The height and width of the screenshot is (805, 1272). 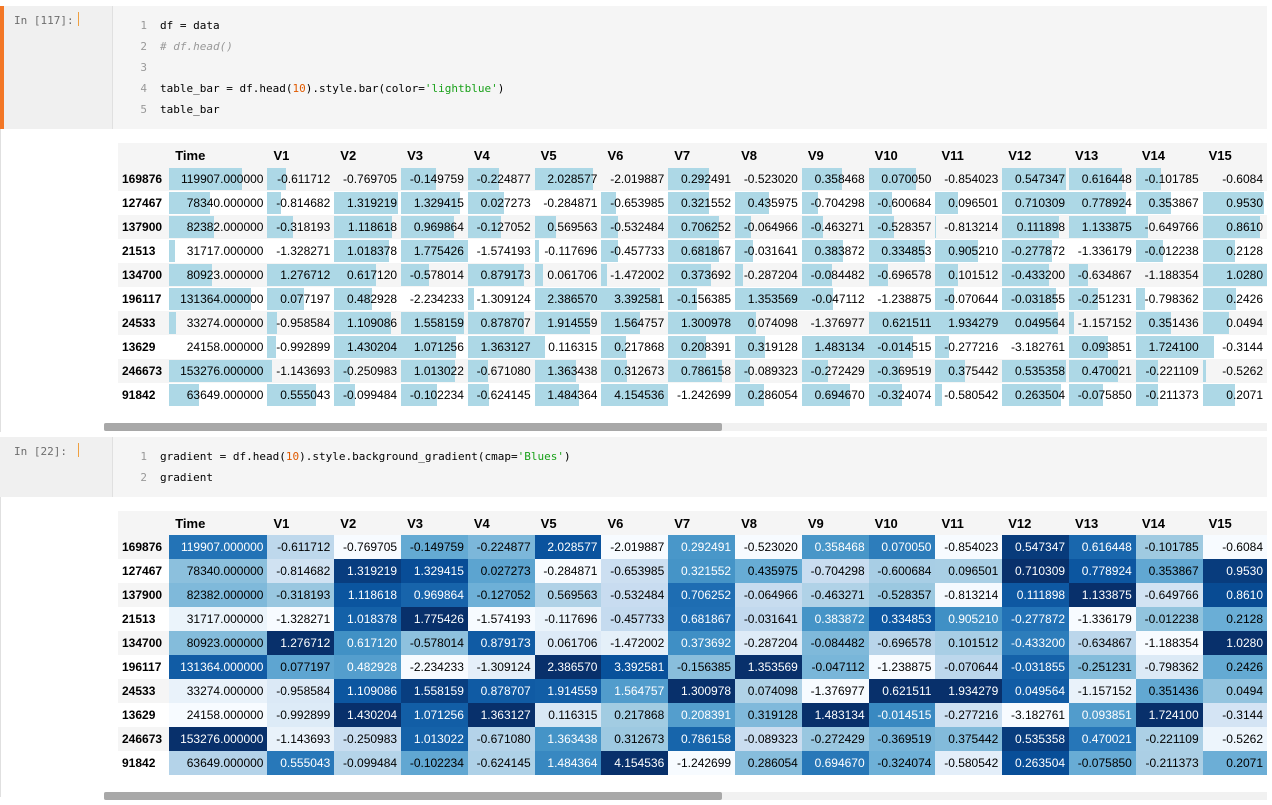 What do you see at coordinates (1038, 299) in the screenshot?
I see `cell-value: -0.031855` at bounding box center [1038, 299].